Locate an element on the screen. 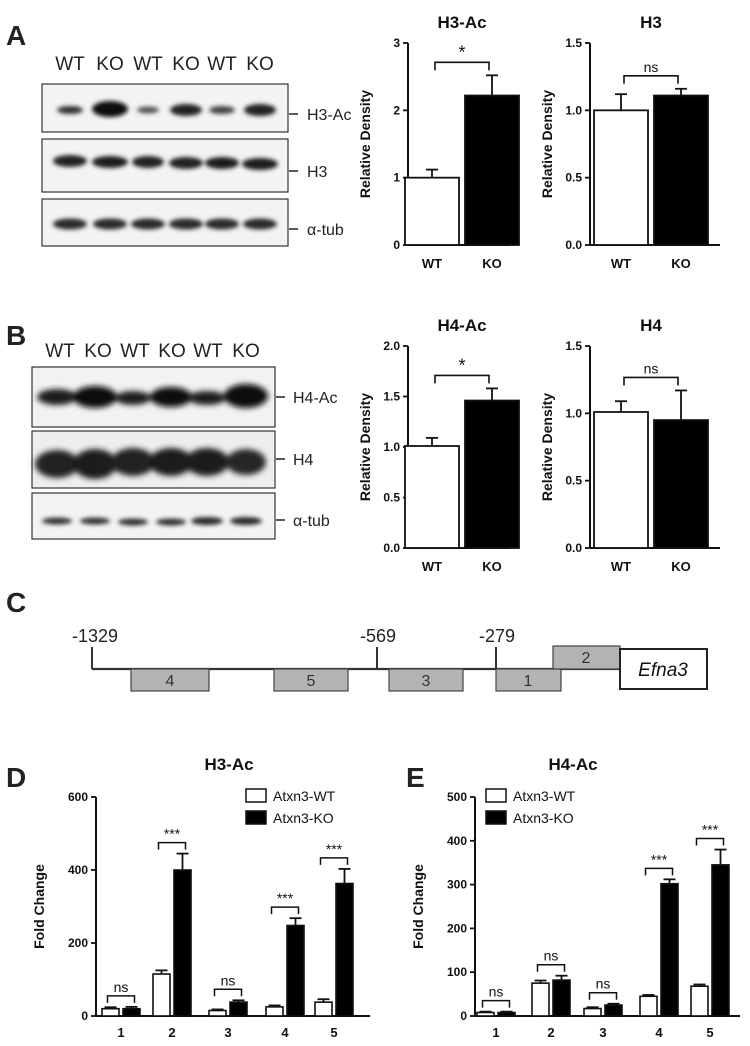 The width and height of the screenshot is (750, 1046). y-tick-label: 2 is located at coordinates (396, 110).